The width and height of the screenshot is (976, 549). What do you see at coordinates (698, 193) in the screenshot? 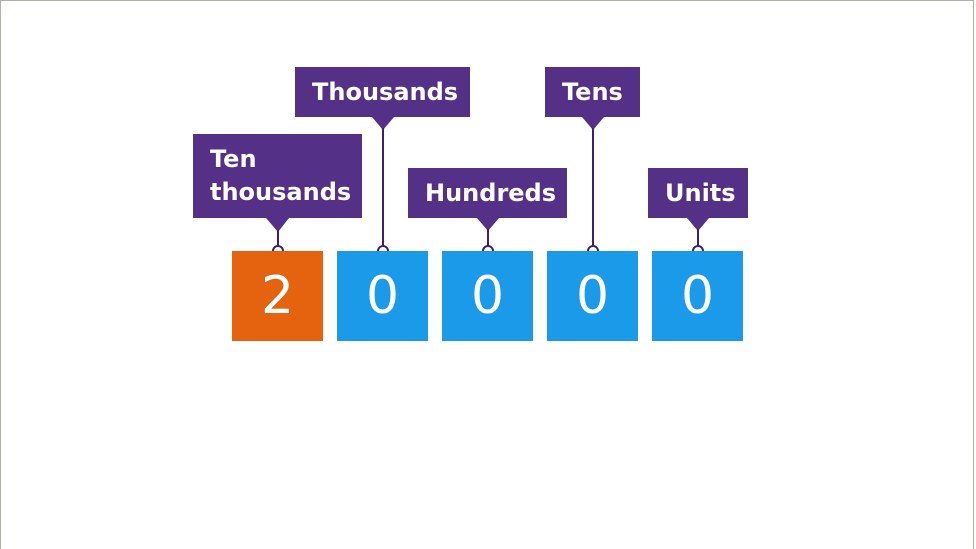
I see `label-units: Units` at bounding box center [698, 193].